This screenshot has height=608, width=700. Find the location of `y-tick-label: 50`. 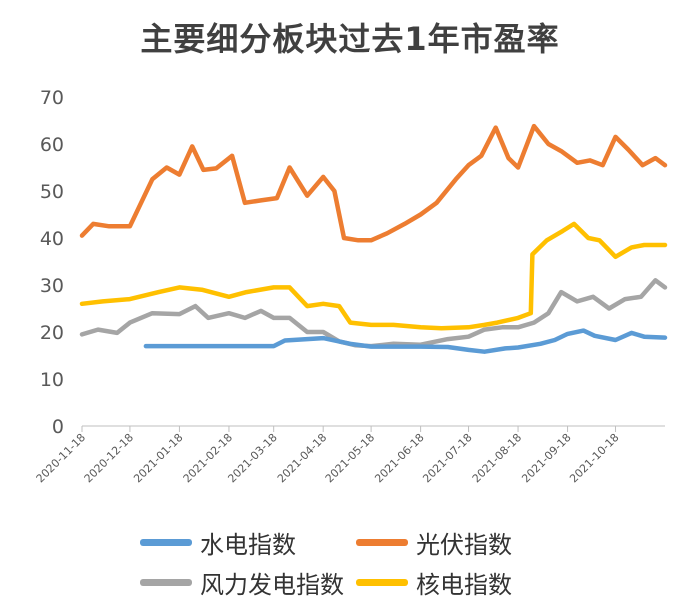

y-tick-label: 50 is located at coordinates (52, 192).